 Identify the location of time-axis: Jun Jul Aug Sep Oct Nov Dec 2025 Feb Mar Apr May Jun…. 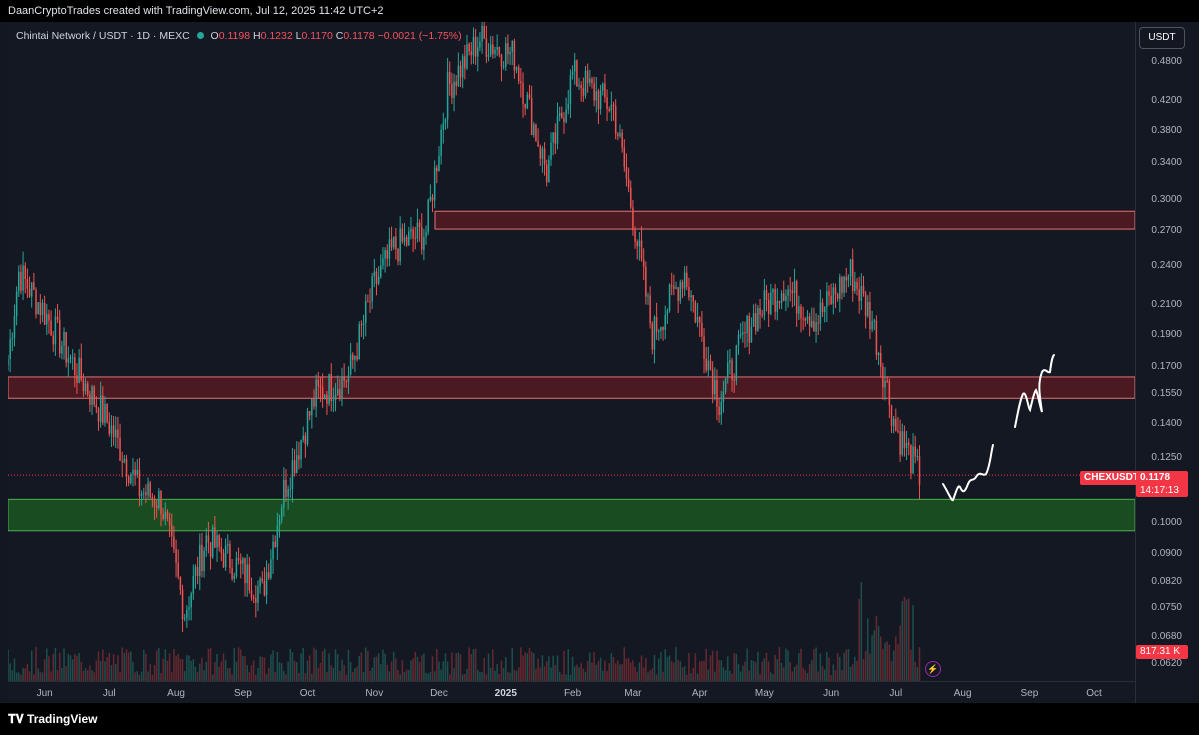
(571, 692).